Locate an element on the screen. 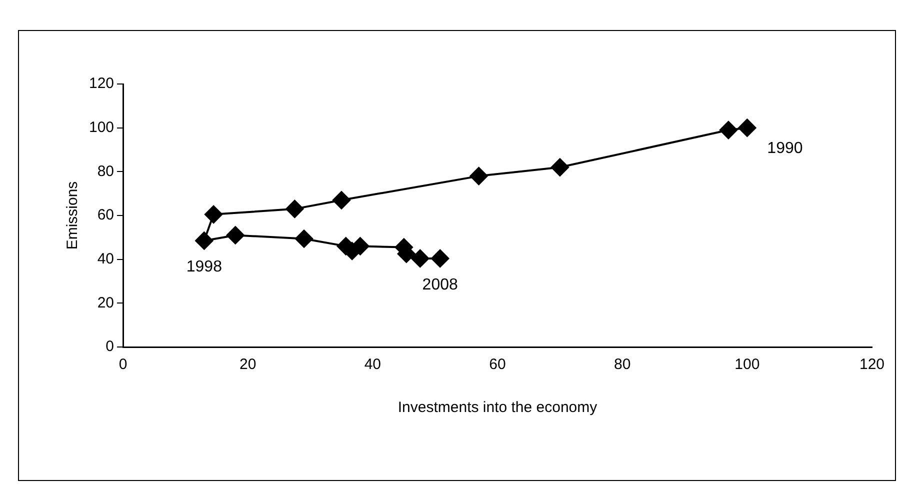 This screenshot has height=501, width=917. x-tick-label: 20 is located at coordinates (248, 365).